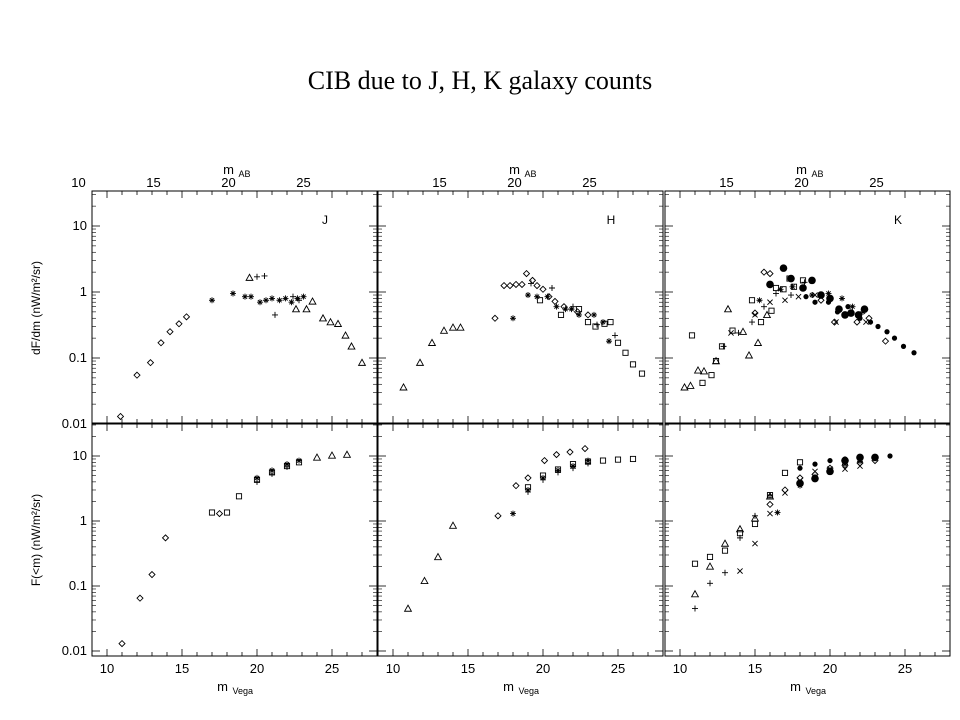 This screenshot has width=960, height=720. I want to click on panel-H-differential: 15 20 25 m AB H, so click(520, 293).